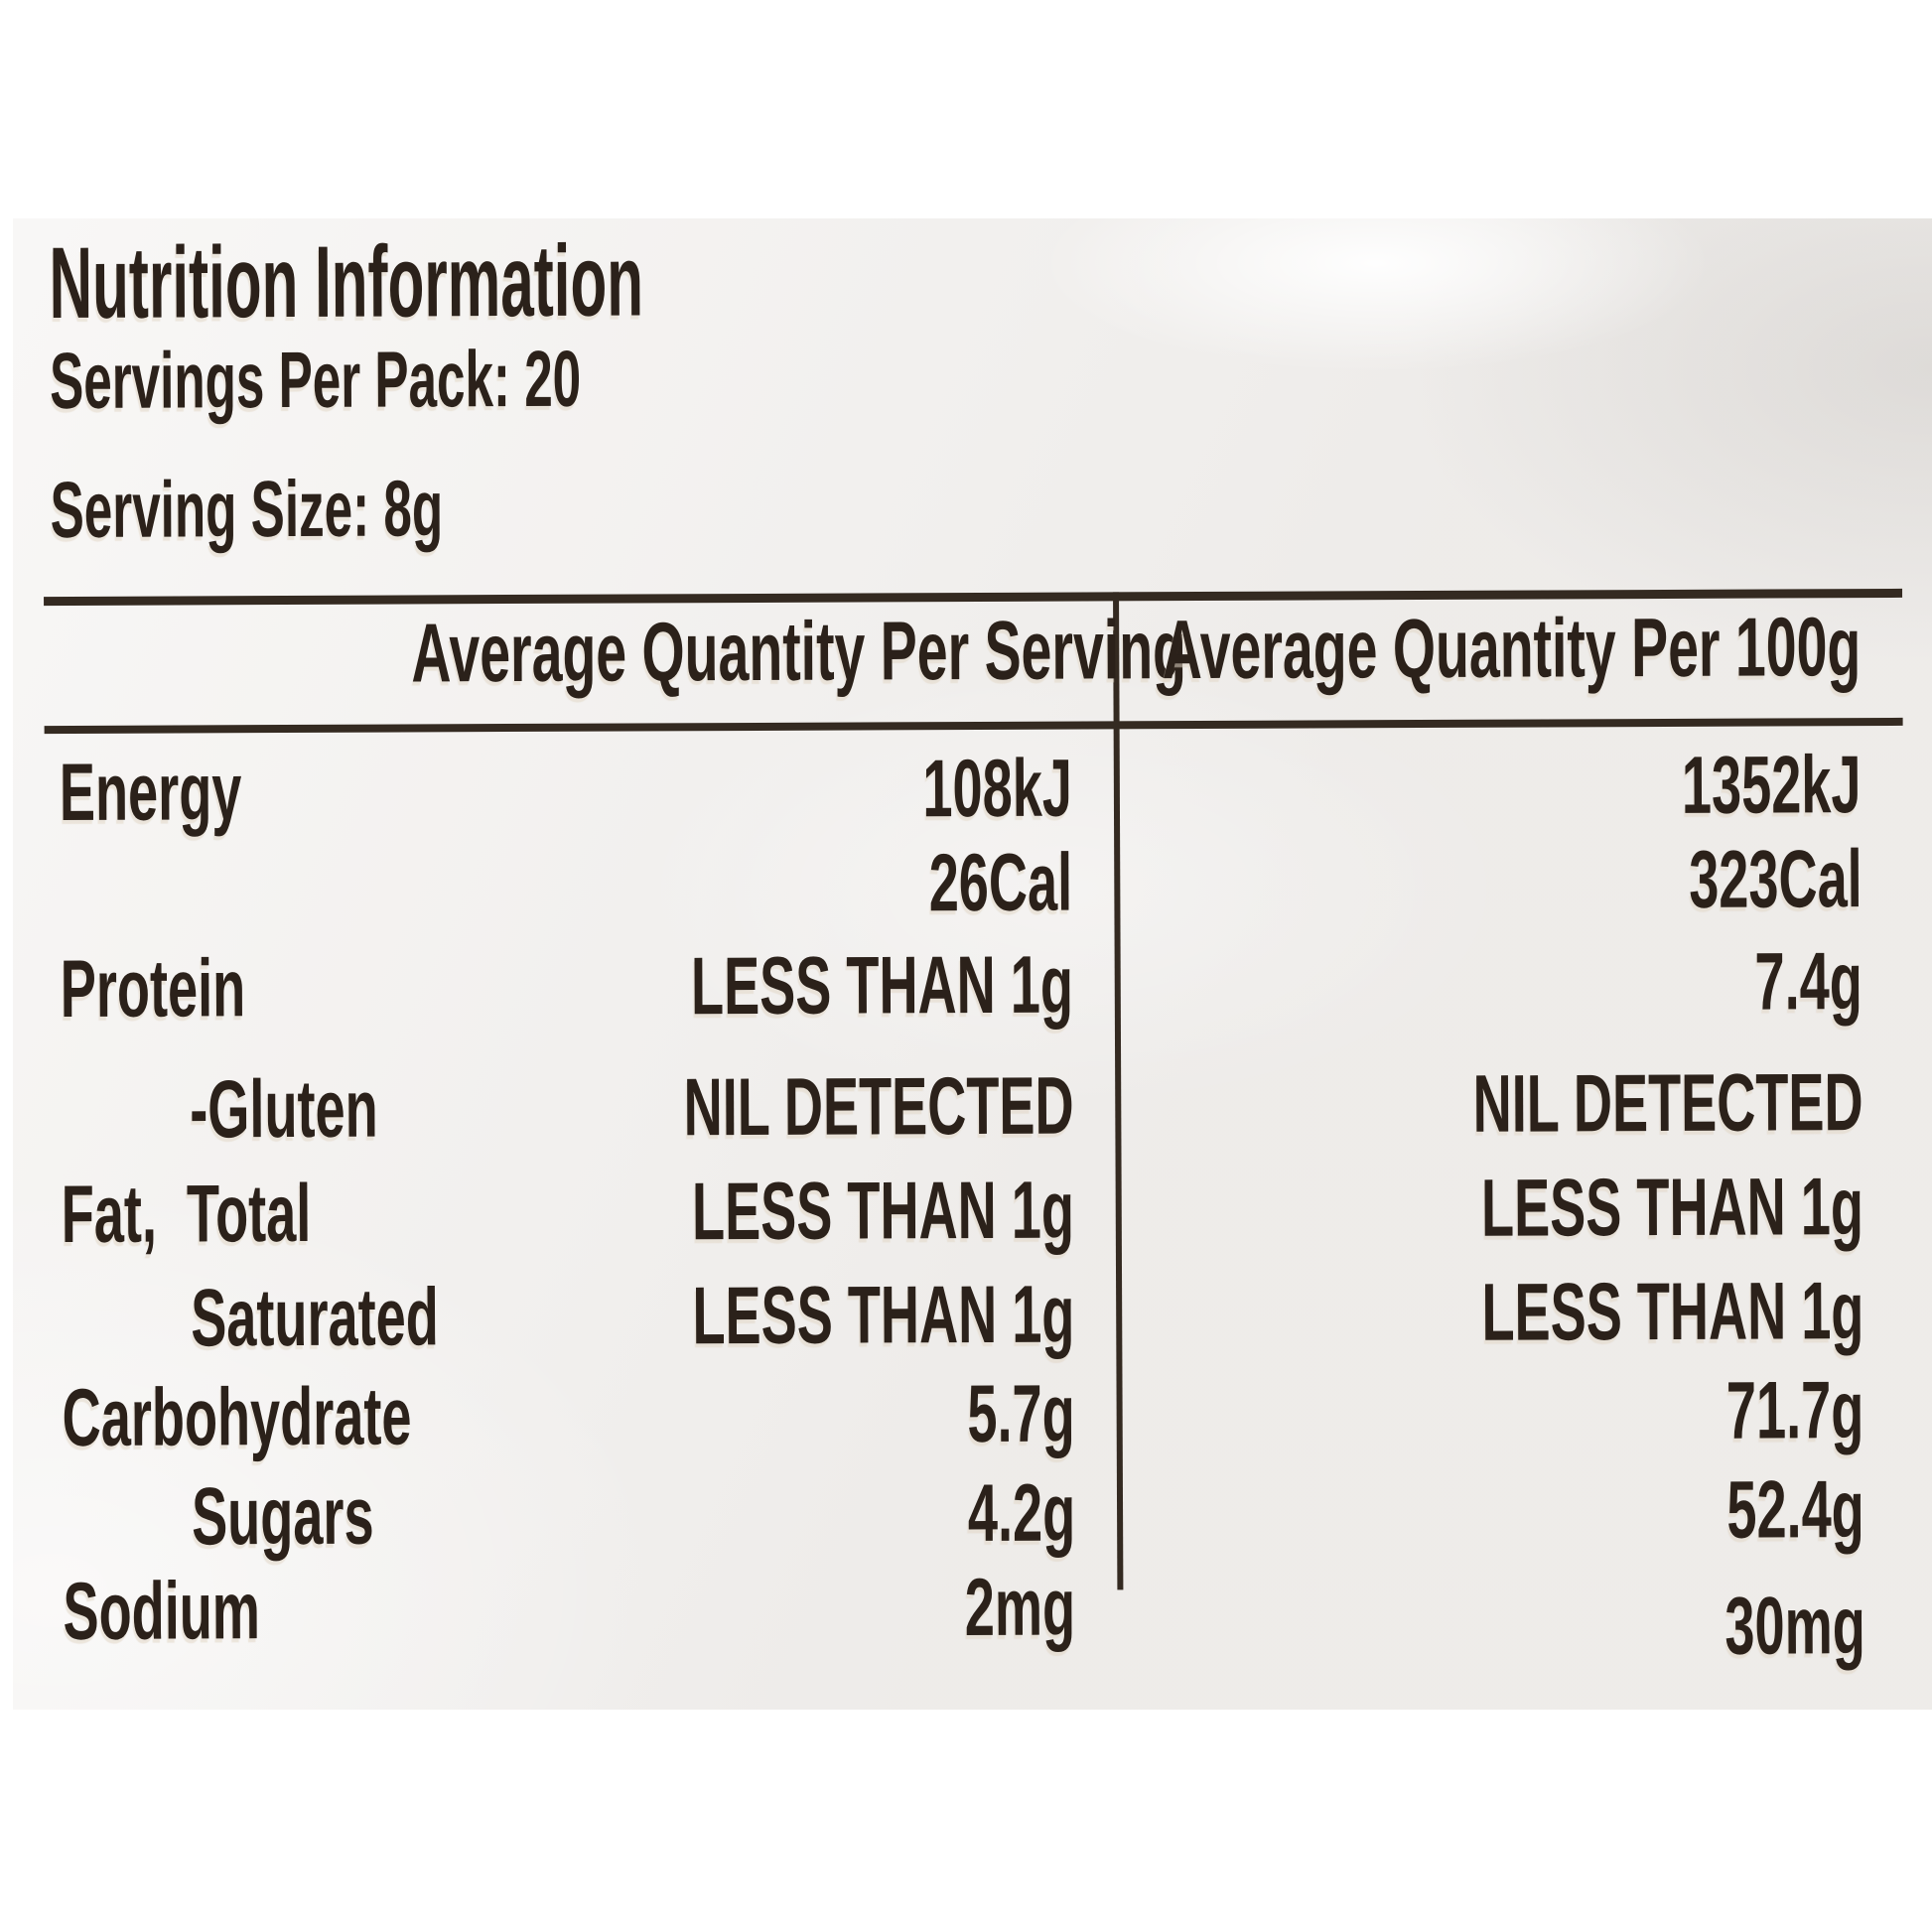 This screenshot has width=1932, height=1932. I want to click on table-row: 26Cal 323Cal, so click(972, 890).